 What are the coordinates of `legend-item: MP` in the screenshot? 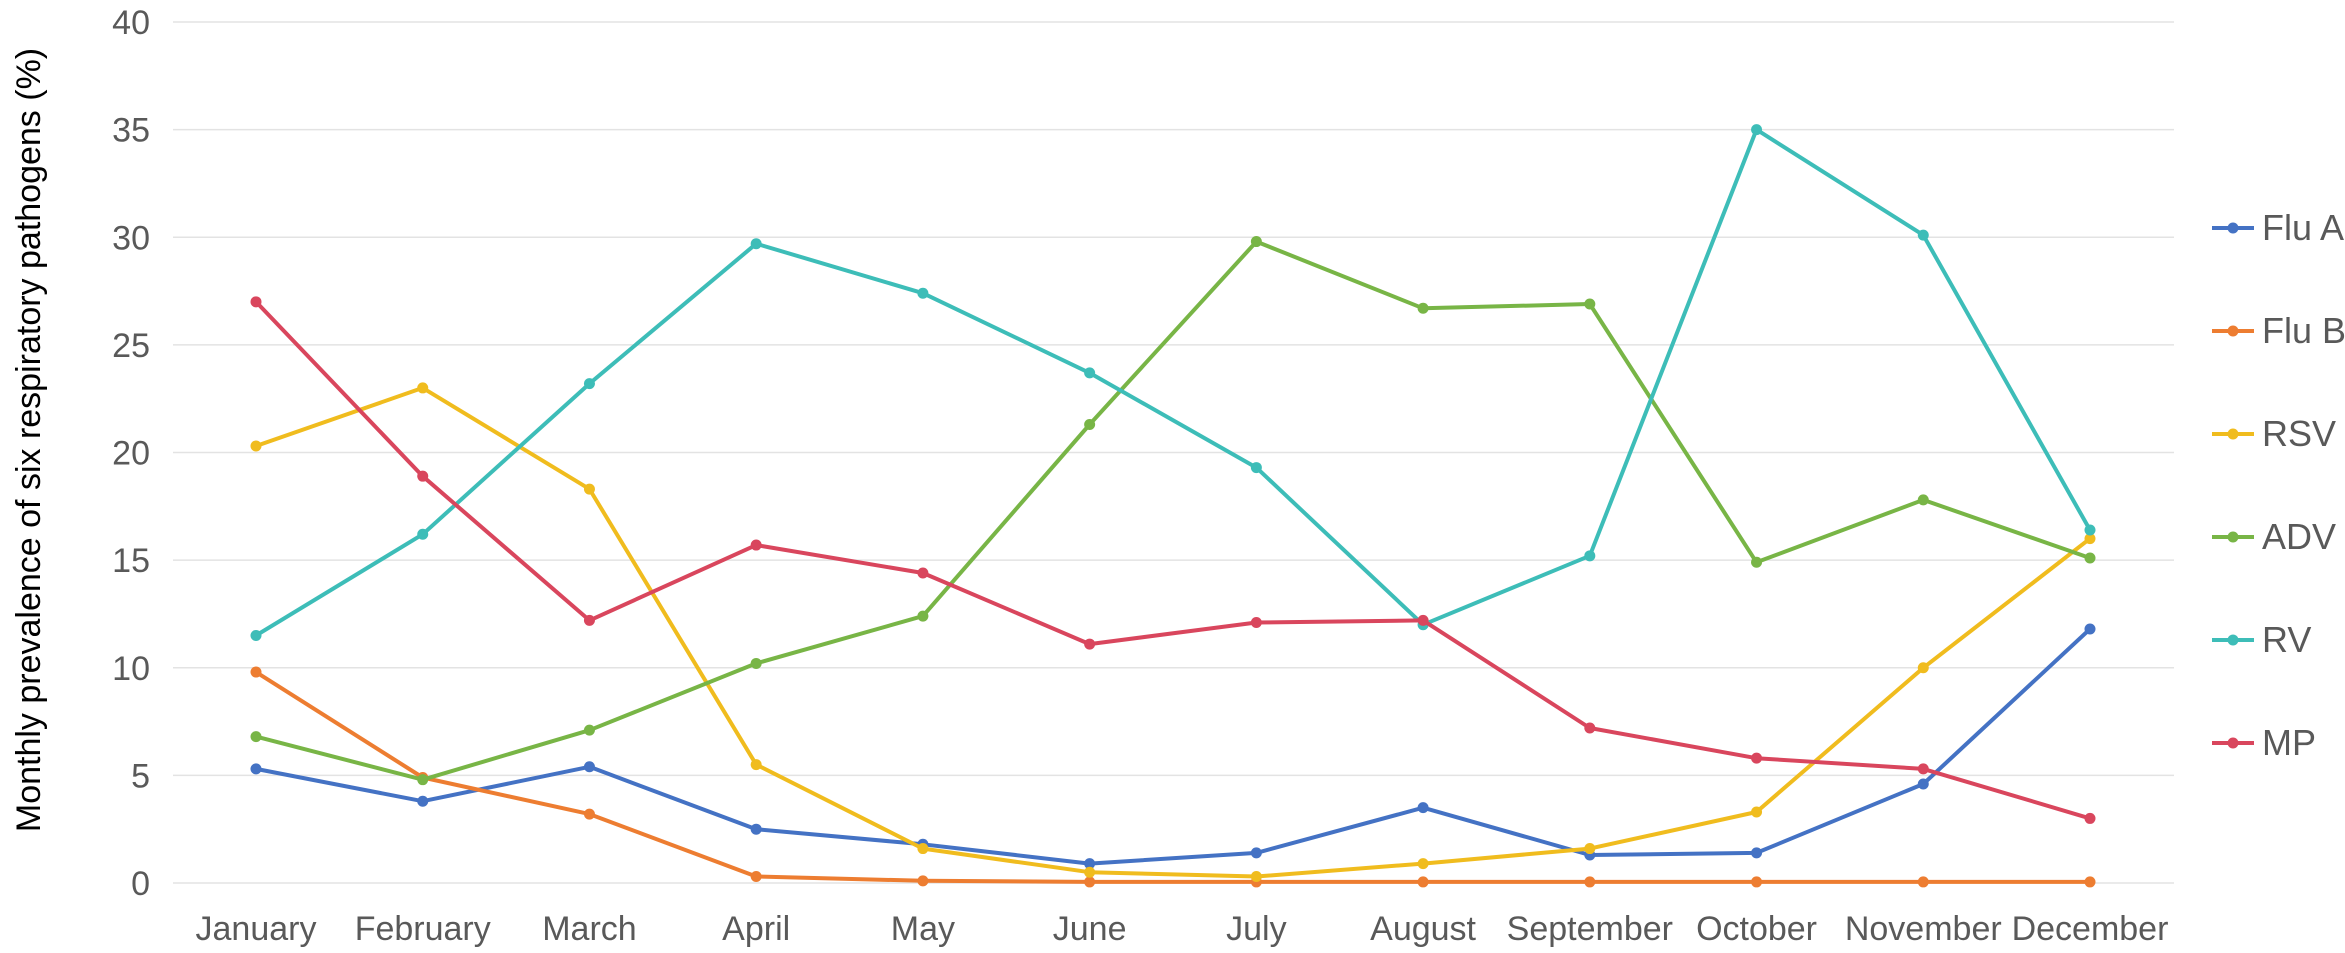 It's located at (2264, 742).